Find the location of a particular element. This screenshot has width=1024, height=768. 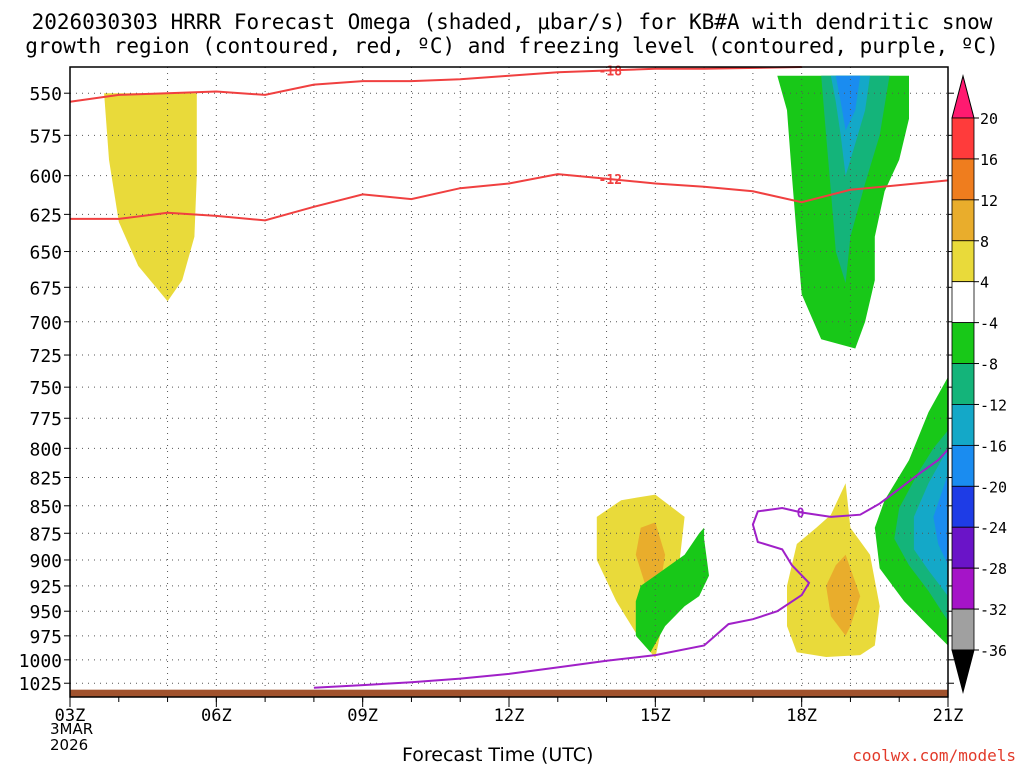

y-tick-label: 850 is located at coordinates (45, 507).